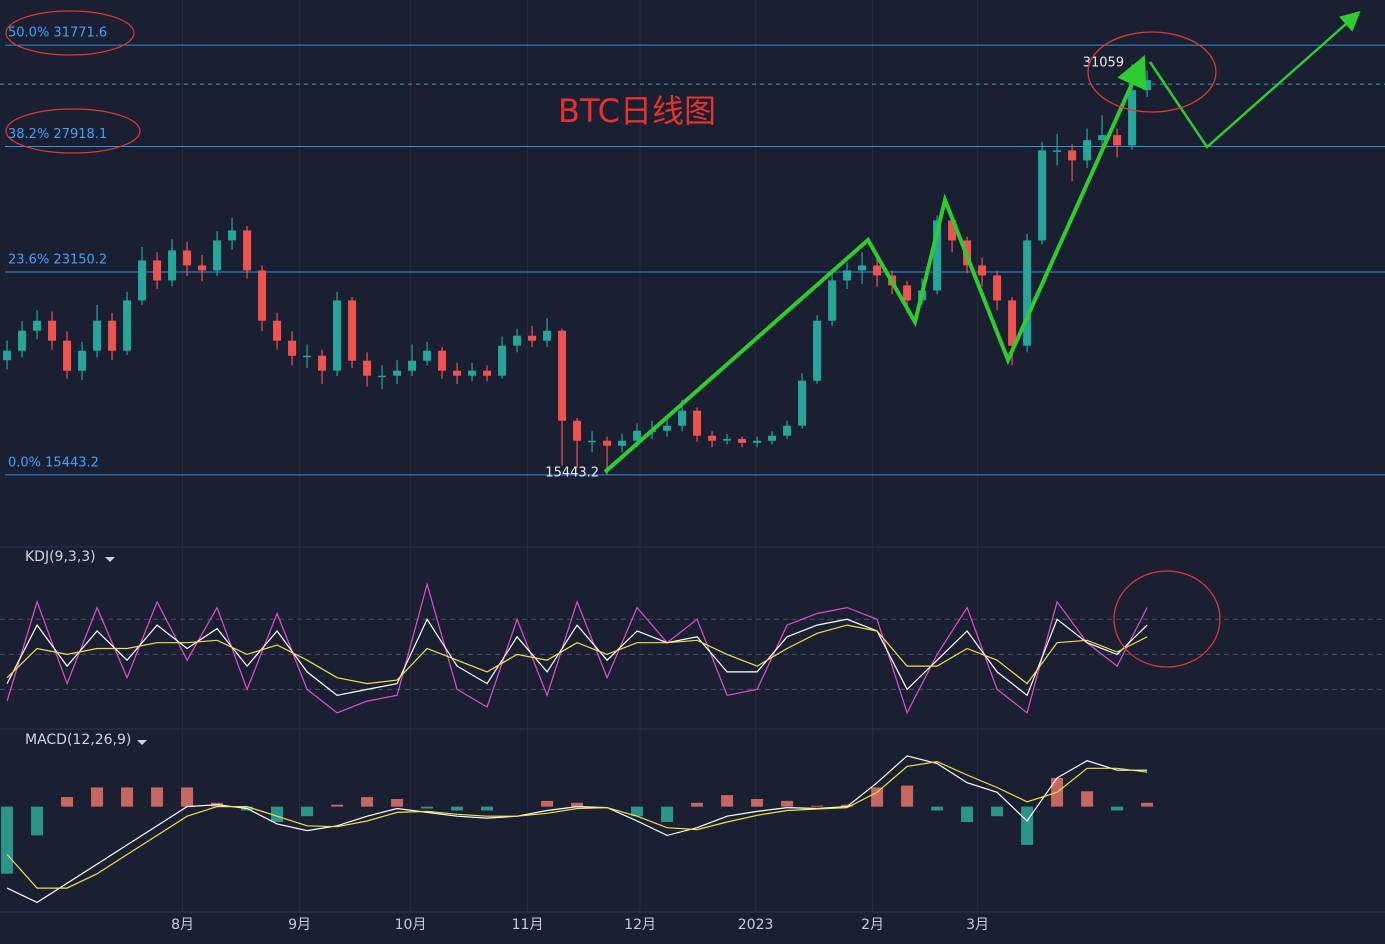 The width and height of the screenshot is (1385, 944). I want to click on indicator-title: MACD(12,26,9), so click(78, 740).